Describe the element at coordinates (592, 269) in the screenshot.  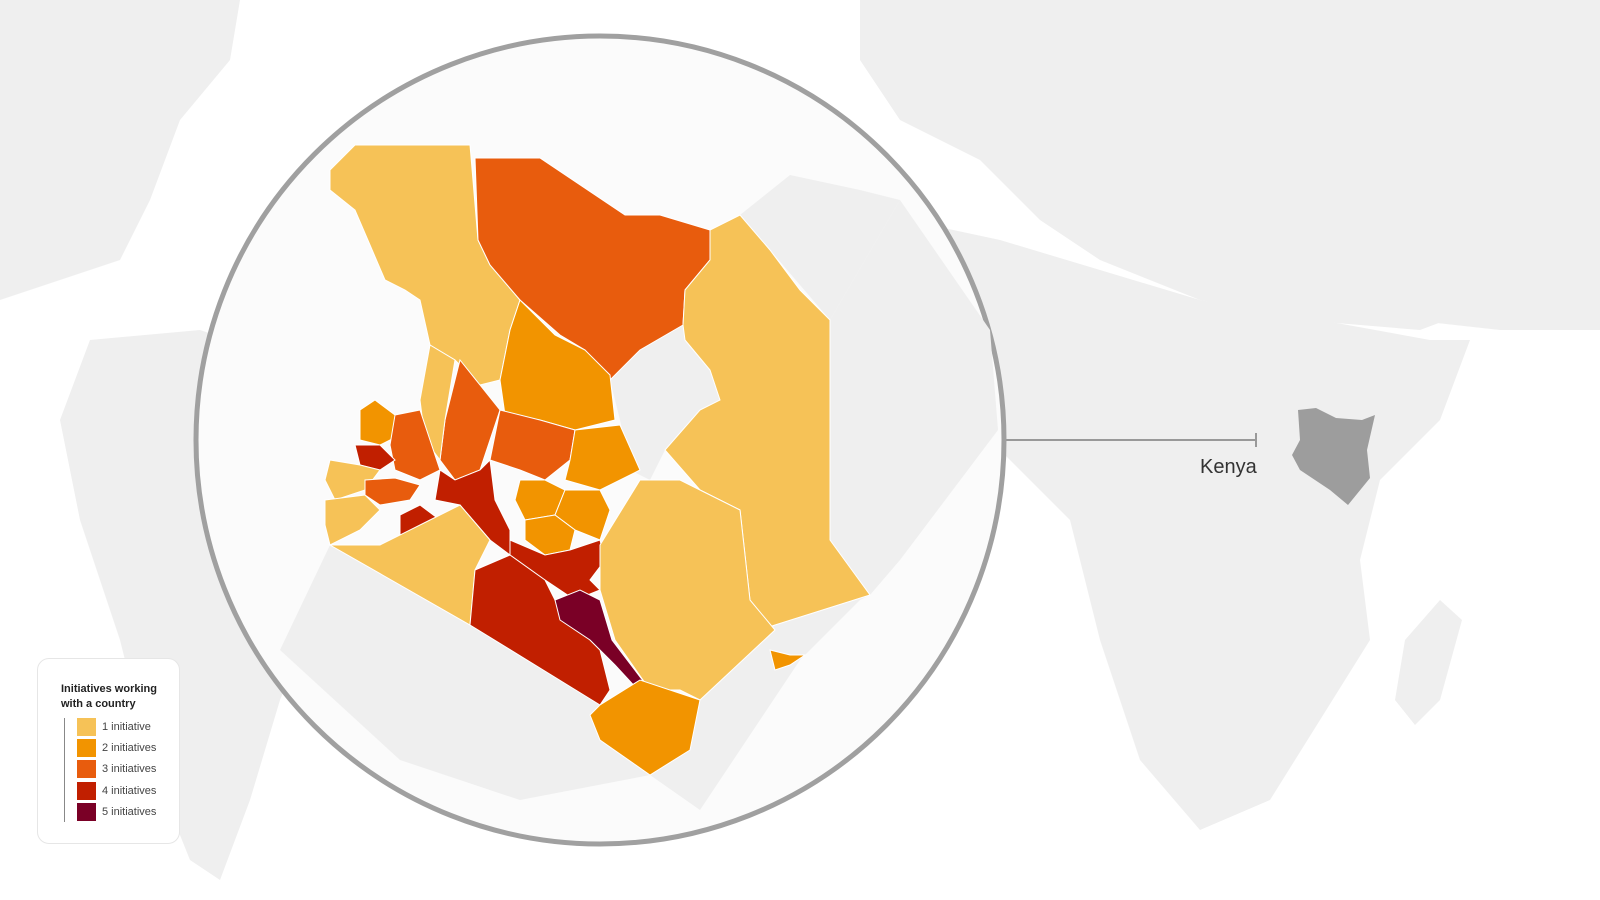
I see `county-marsabit` at that location.